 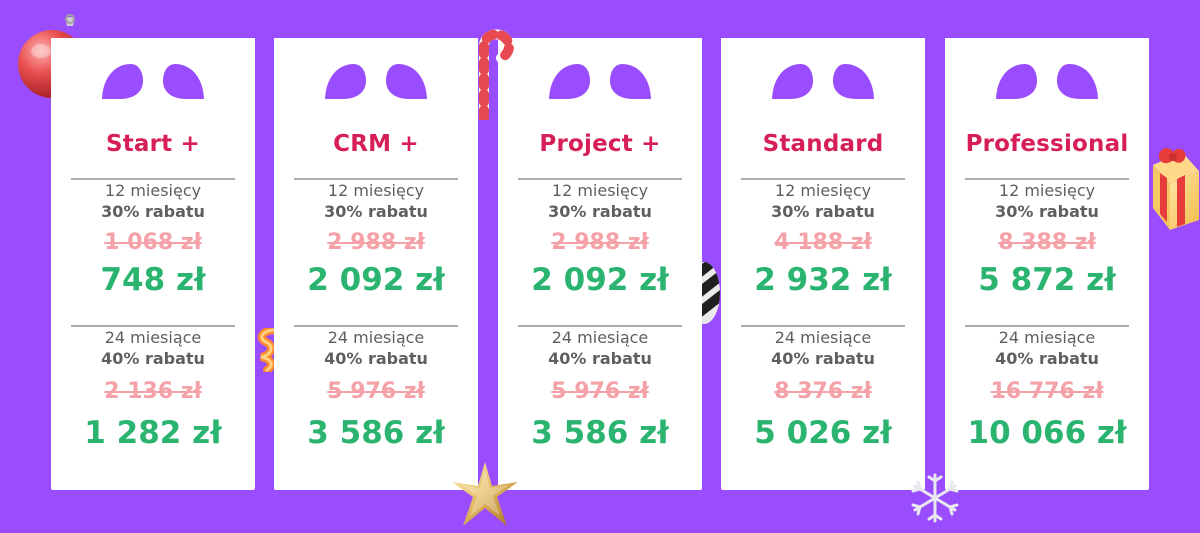 What do you see at coordinates (153, 144) in the screenshot?
I see `plan-name: Start +` at bounding box center [153, 144].